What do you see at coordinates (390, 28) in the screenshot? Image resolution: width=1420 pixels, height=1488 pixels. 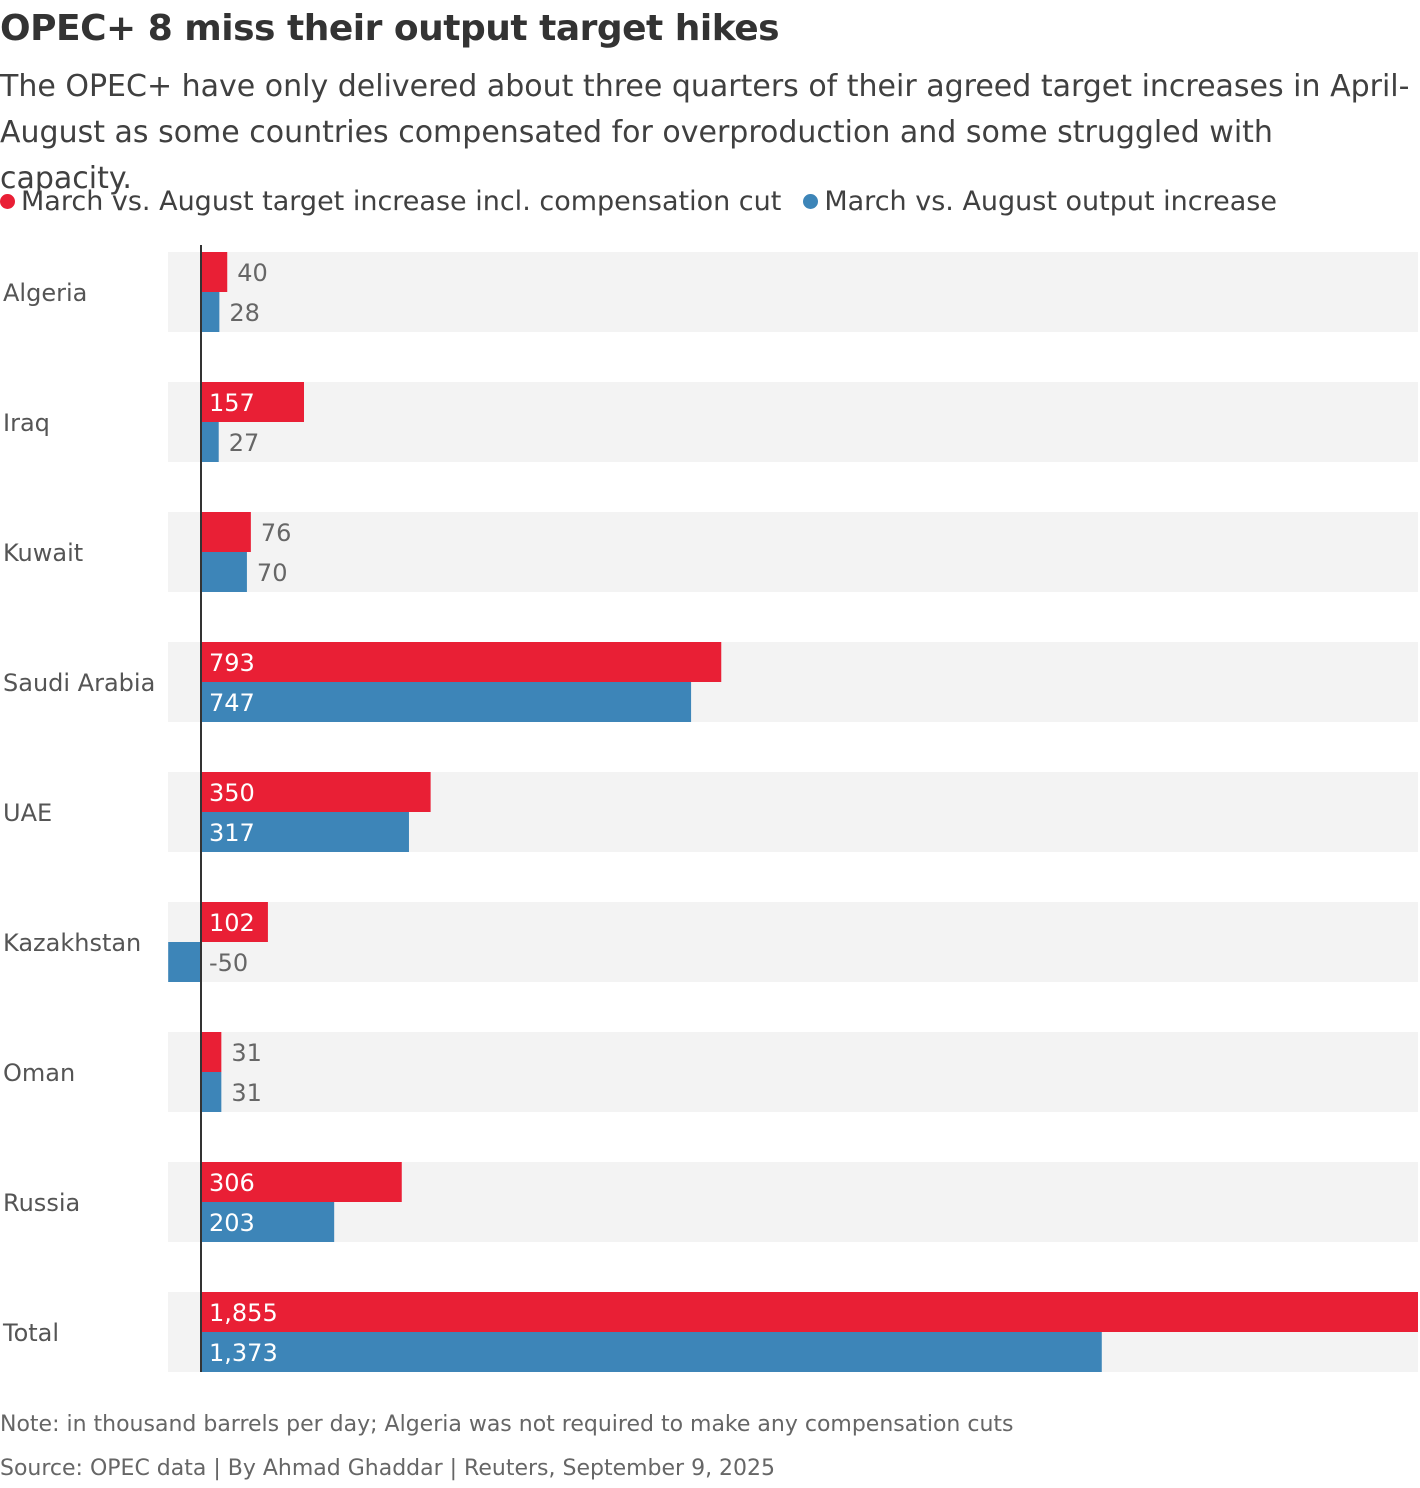 I see `chart-title: OPEC+ 8 miss their output target hikes` at bounding box center [390, 28].